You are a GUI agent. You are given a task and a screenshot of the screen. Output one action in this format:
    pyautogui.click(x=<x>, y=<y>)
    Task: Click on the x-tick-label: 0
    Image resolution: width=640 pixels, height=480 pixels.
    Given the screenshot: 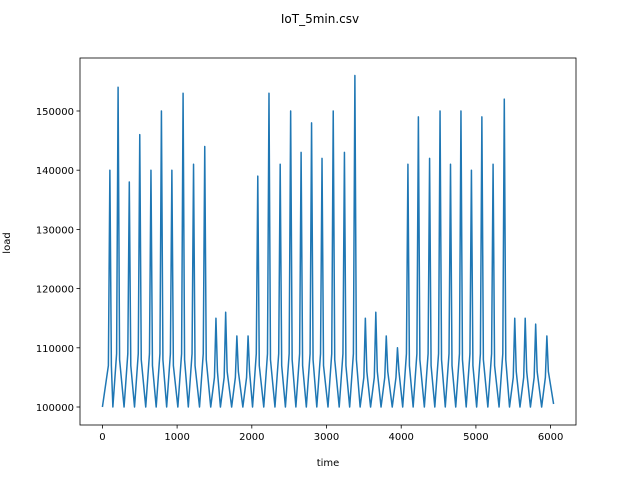 What is the action you would take?
    pyautogui.click(x=102, y=437)
    